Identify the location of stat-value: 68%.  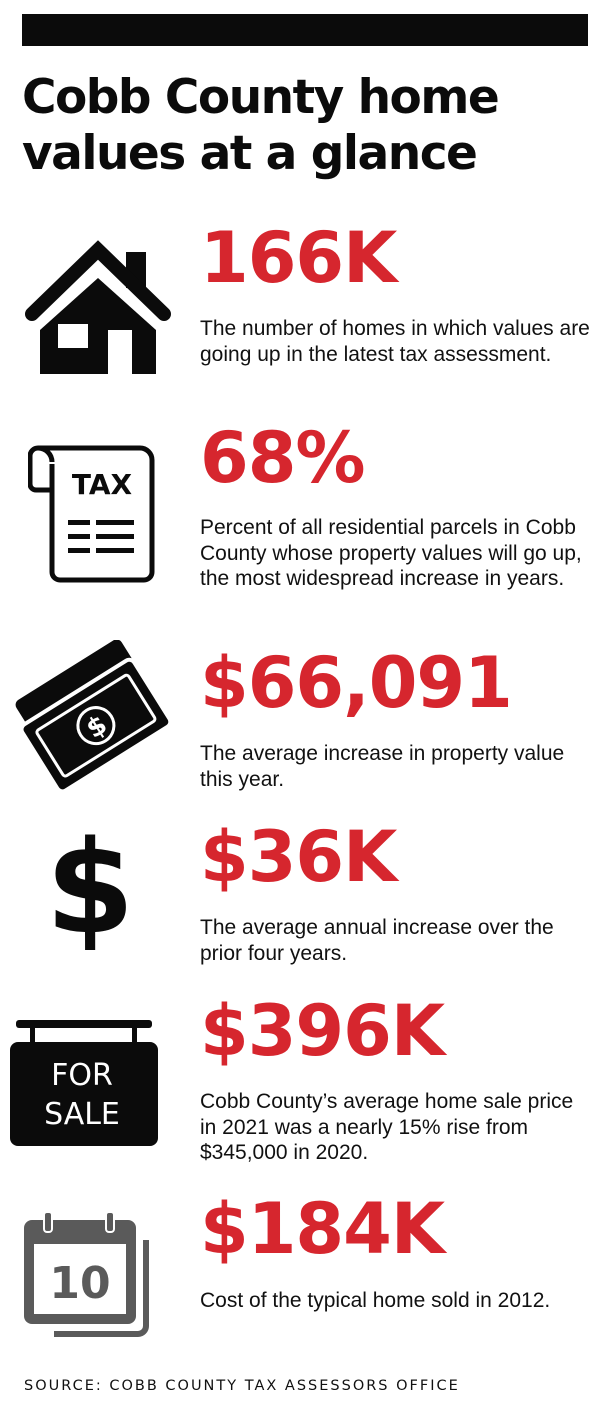
(283, 458).